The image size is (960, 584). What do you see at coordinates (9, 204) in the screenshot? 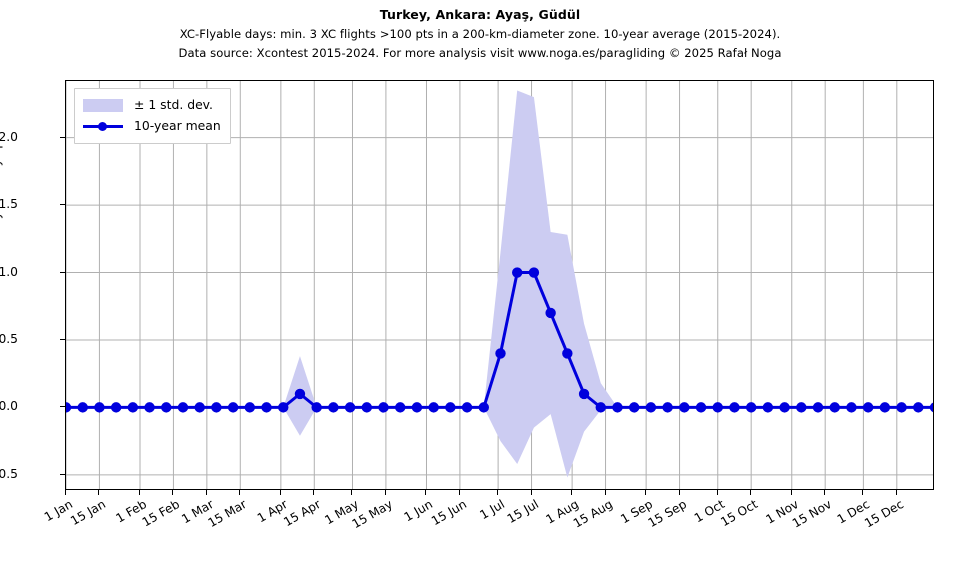
I see `y-tick-label: 1.5` at bounding box center [9, 204].